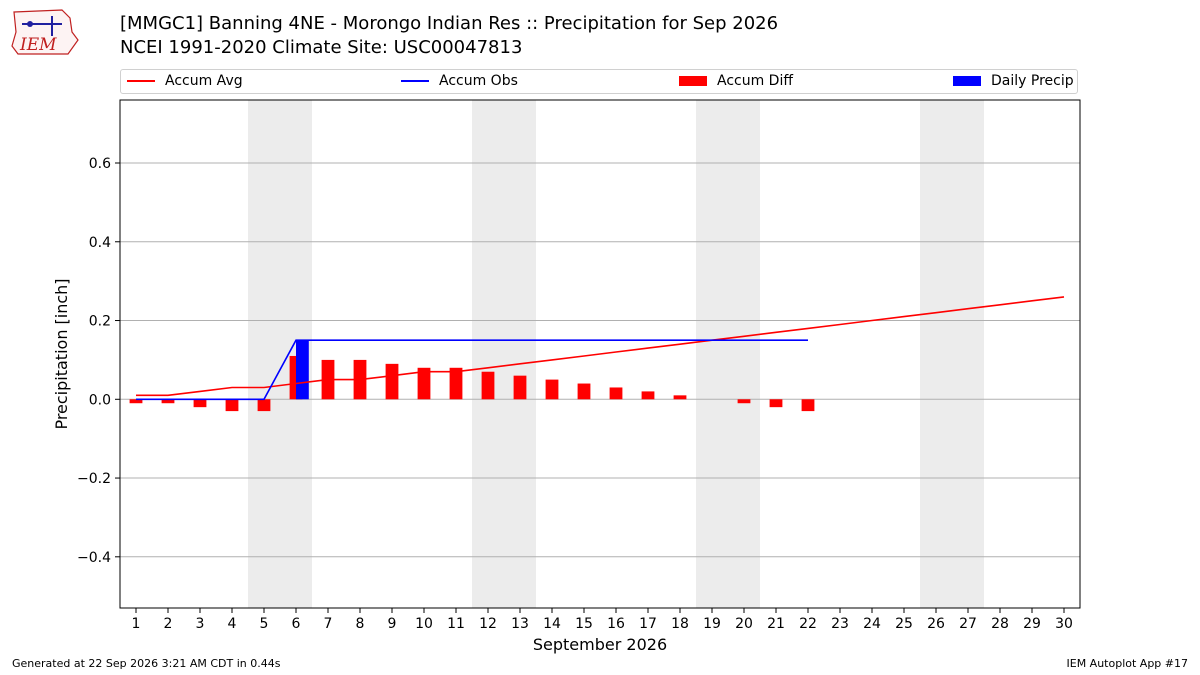 Image resolution: width=1200 pixels, height=675 pixels. Describe the element at coordinates (520, 624) in the screenshot. I see `x-tick-label: 13` at that location.